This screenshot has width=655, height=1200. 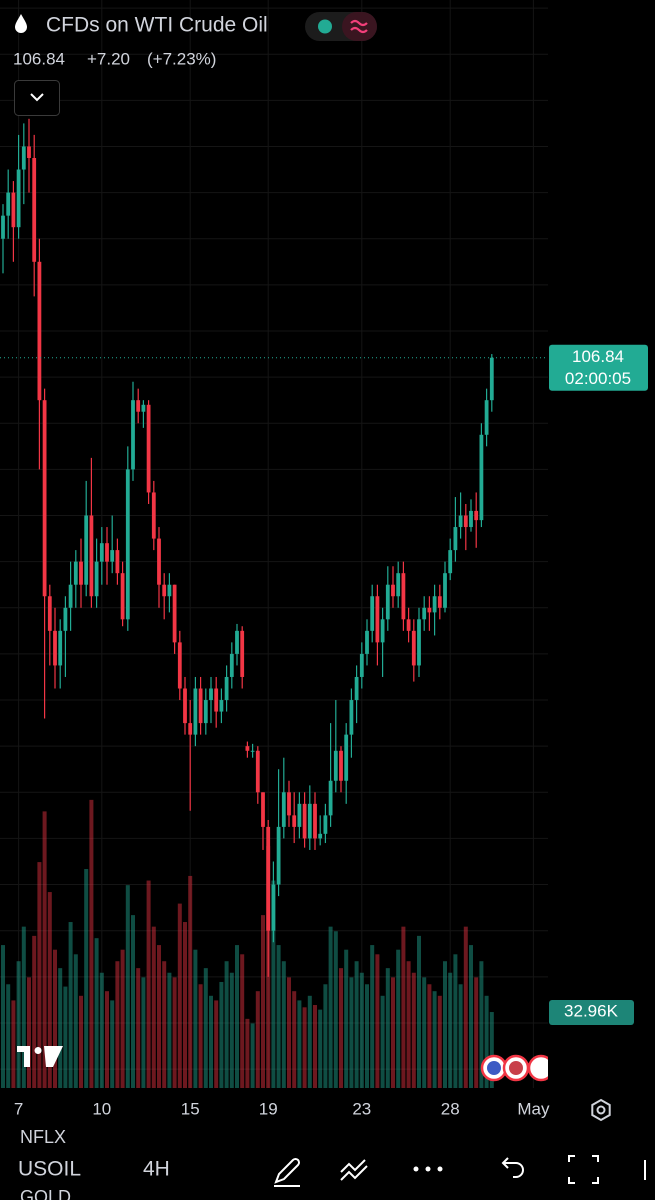 I want to click on x-tick-label: 10, so click(x=101, y=1108).